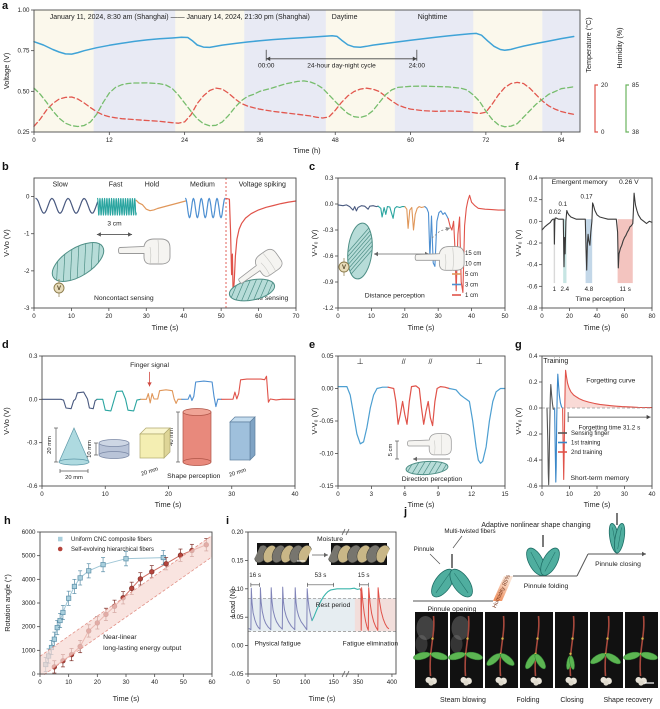  I want to click on svg-text: 0.4, so click(533, 178).